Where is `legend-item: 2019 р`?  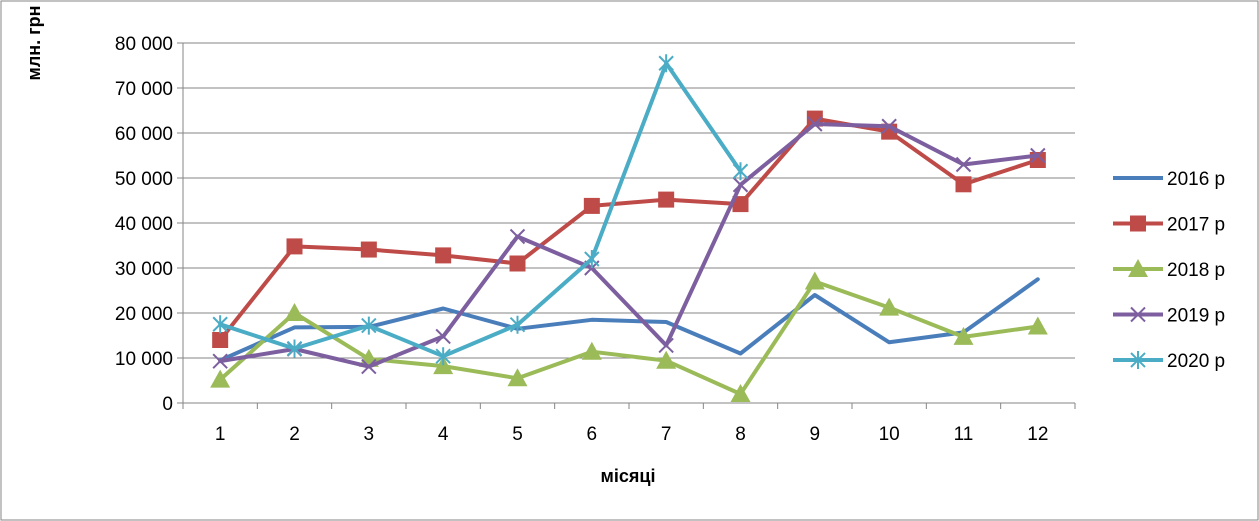 legend-item: 2019 р is located at coordinates (1169, 316).